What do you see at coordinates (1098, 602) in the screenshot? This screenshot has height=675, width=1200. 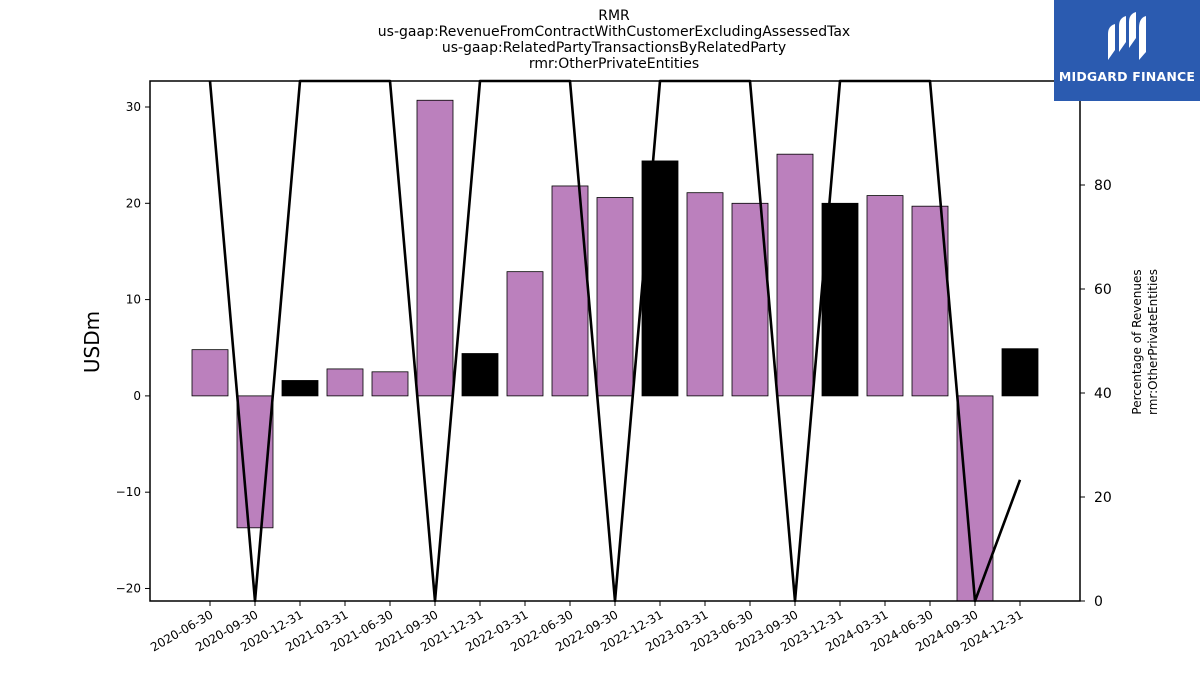 I see `y2-tick-label: 0` at bounding box center [1098, 602].